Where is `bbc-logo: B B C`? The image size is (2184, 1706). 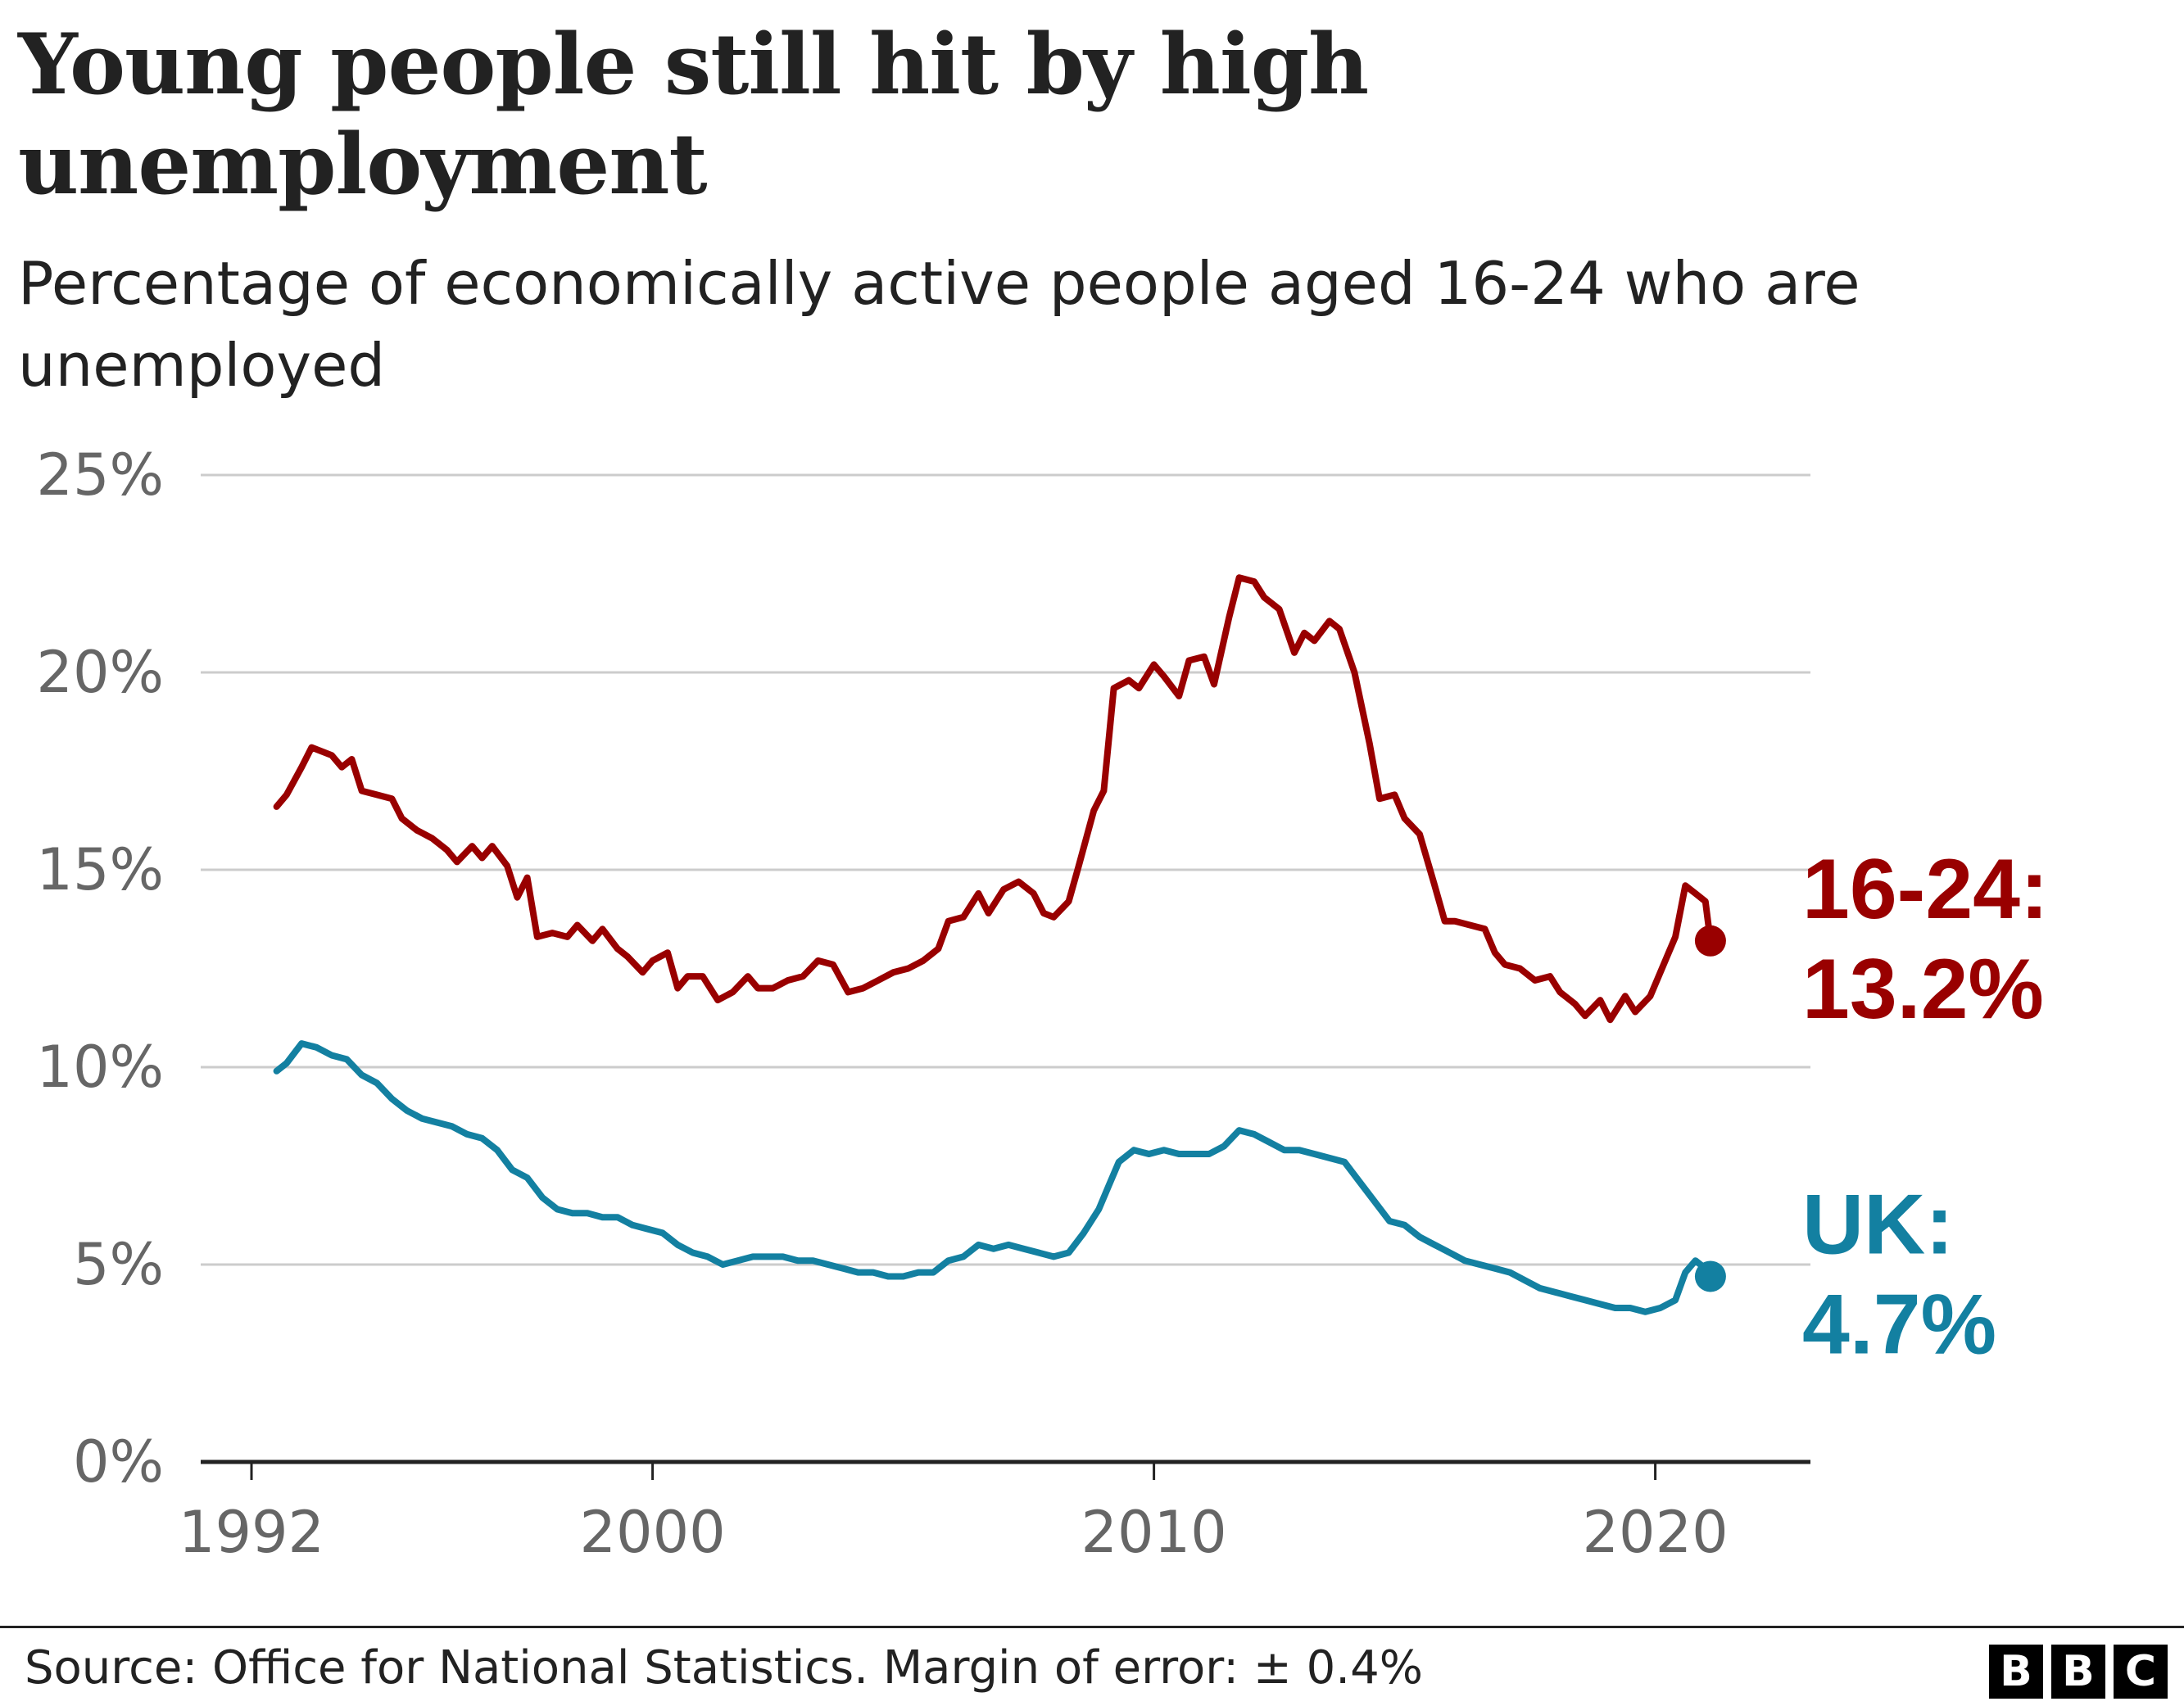 bbc-logo: B B C is located at coordinates (2078, 1672).